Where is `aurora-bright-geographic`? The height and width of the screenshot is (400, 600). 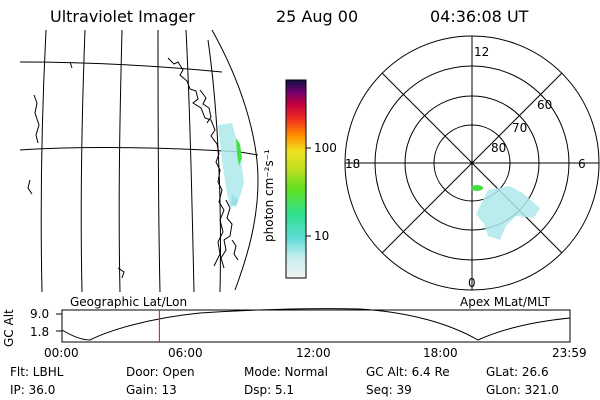 aurora-bright-geographic is located at coordinates (239, 152).